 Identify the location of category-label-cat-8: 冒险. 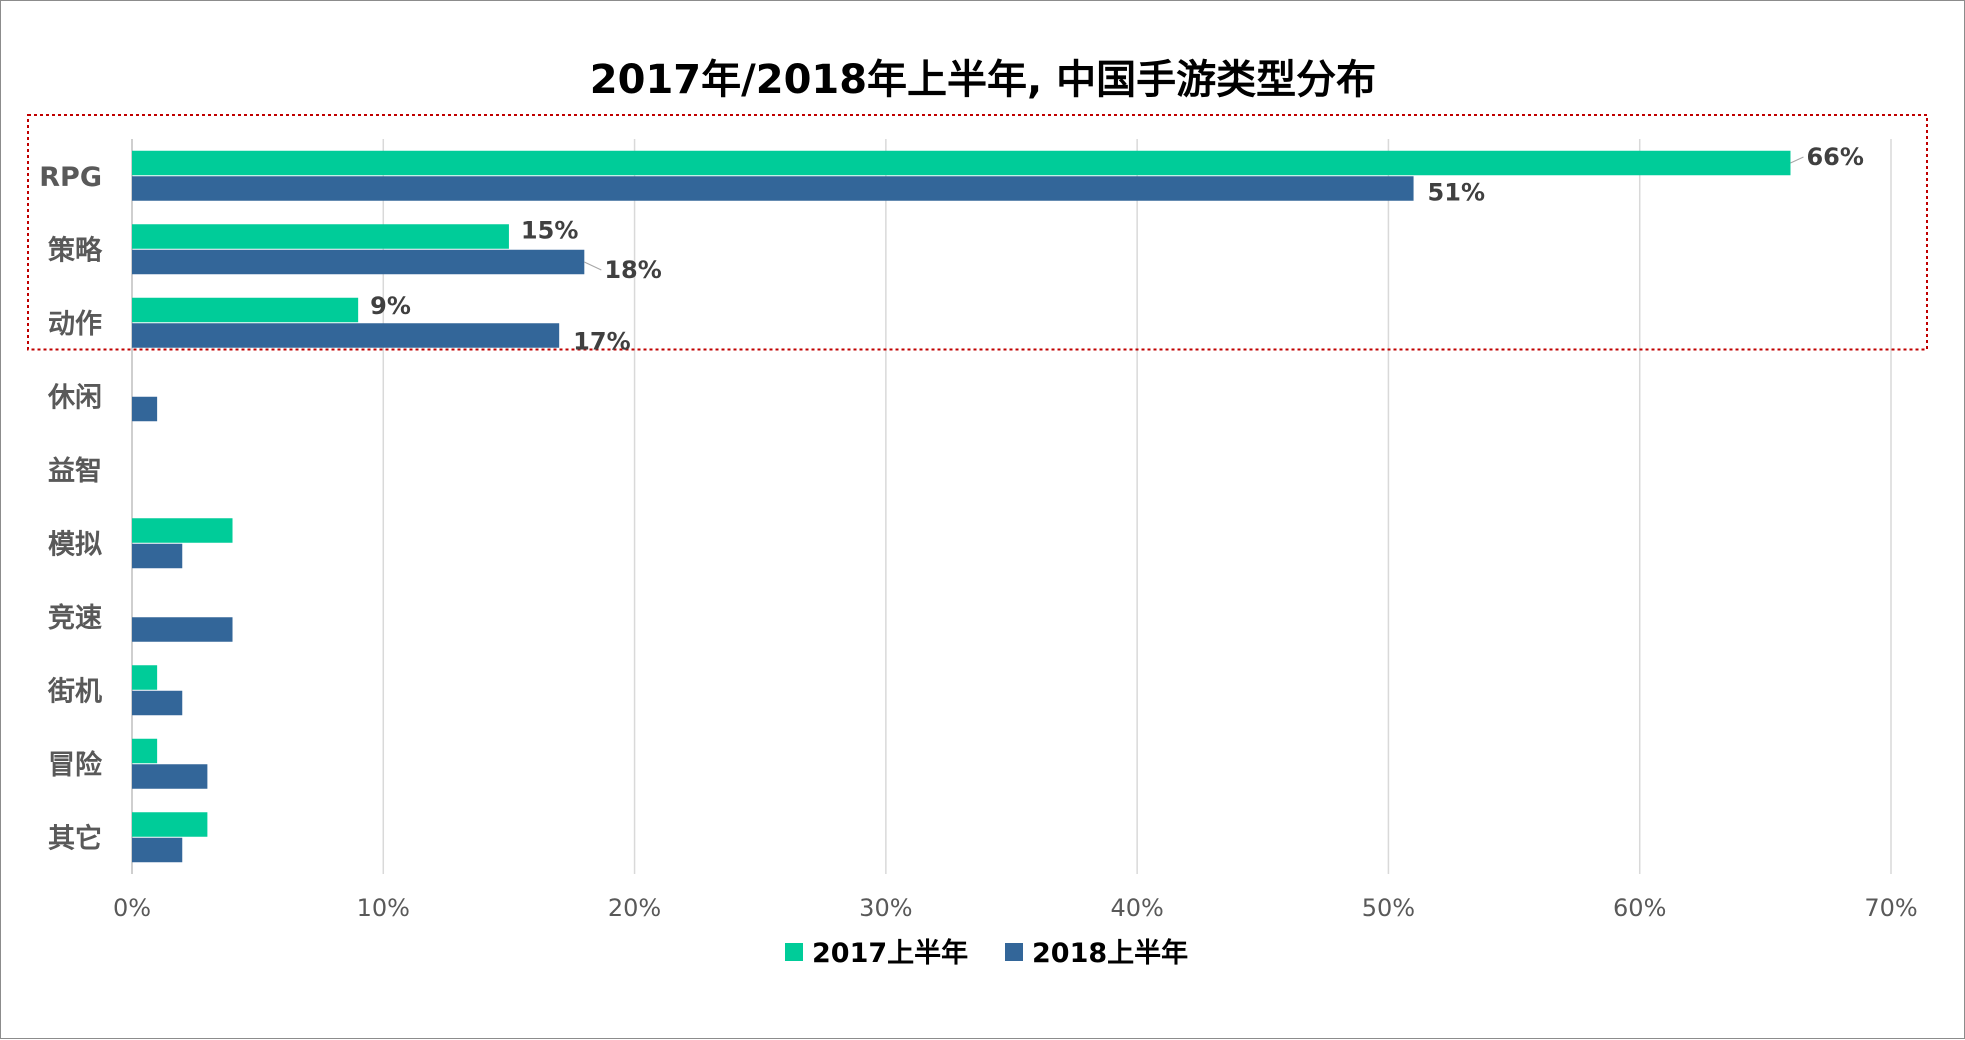
(75, 765).